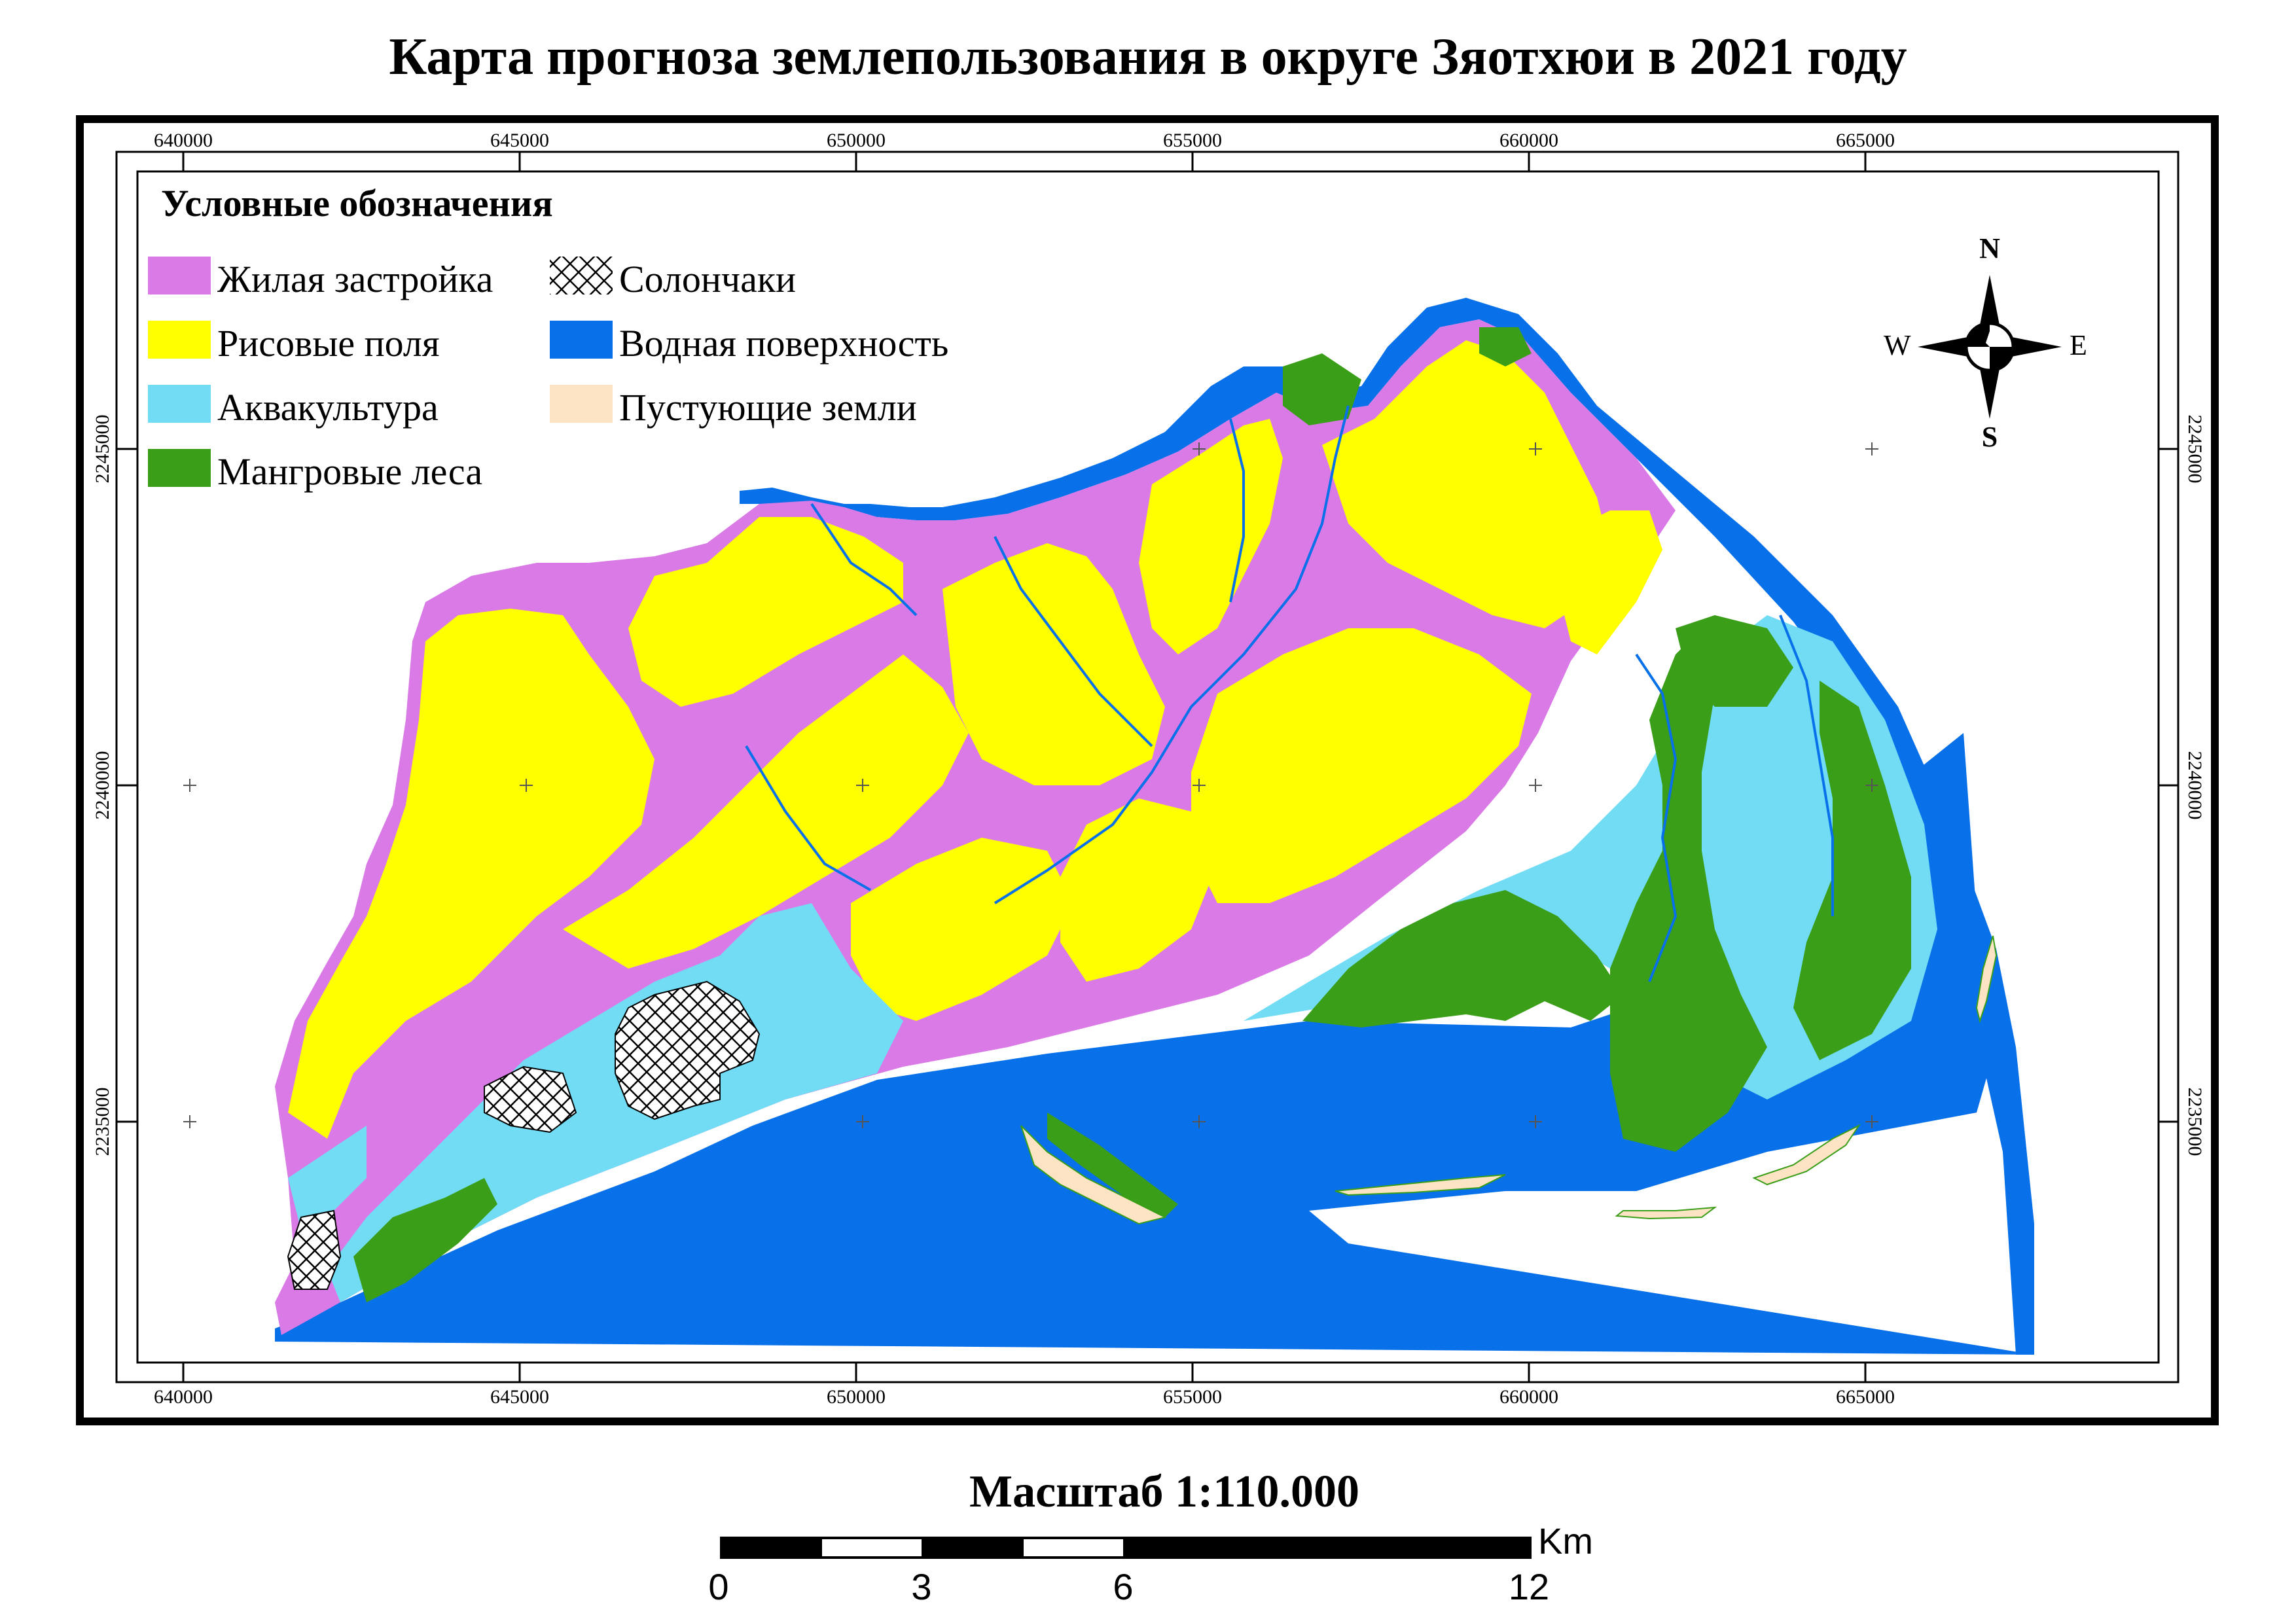  I want to click on legend-swatch-saltmarsh, so click(581, 275).